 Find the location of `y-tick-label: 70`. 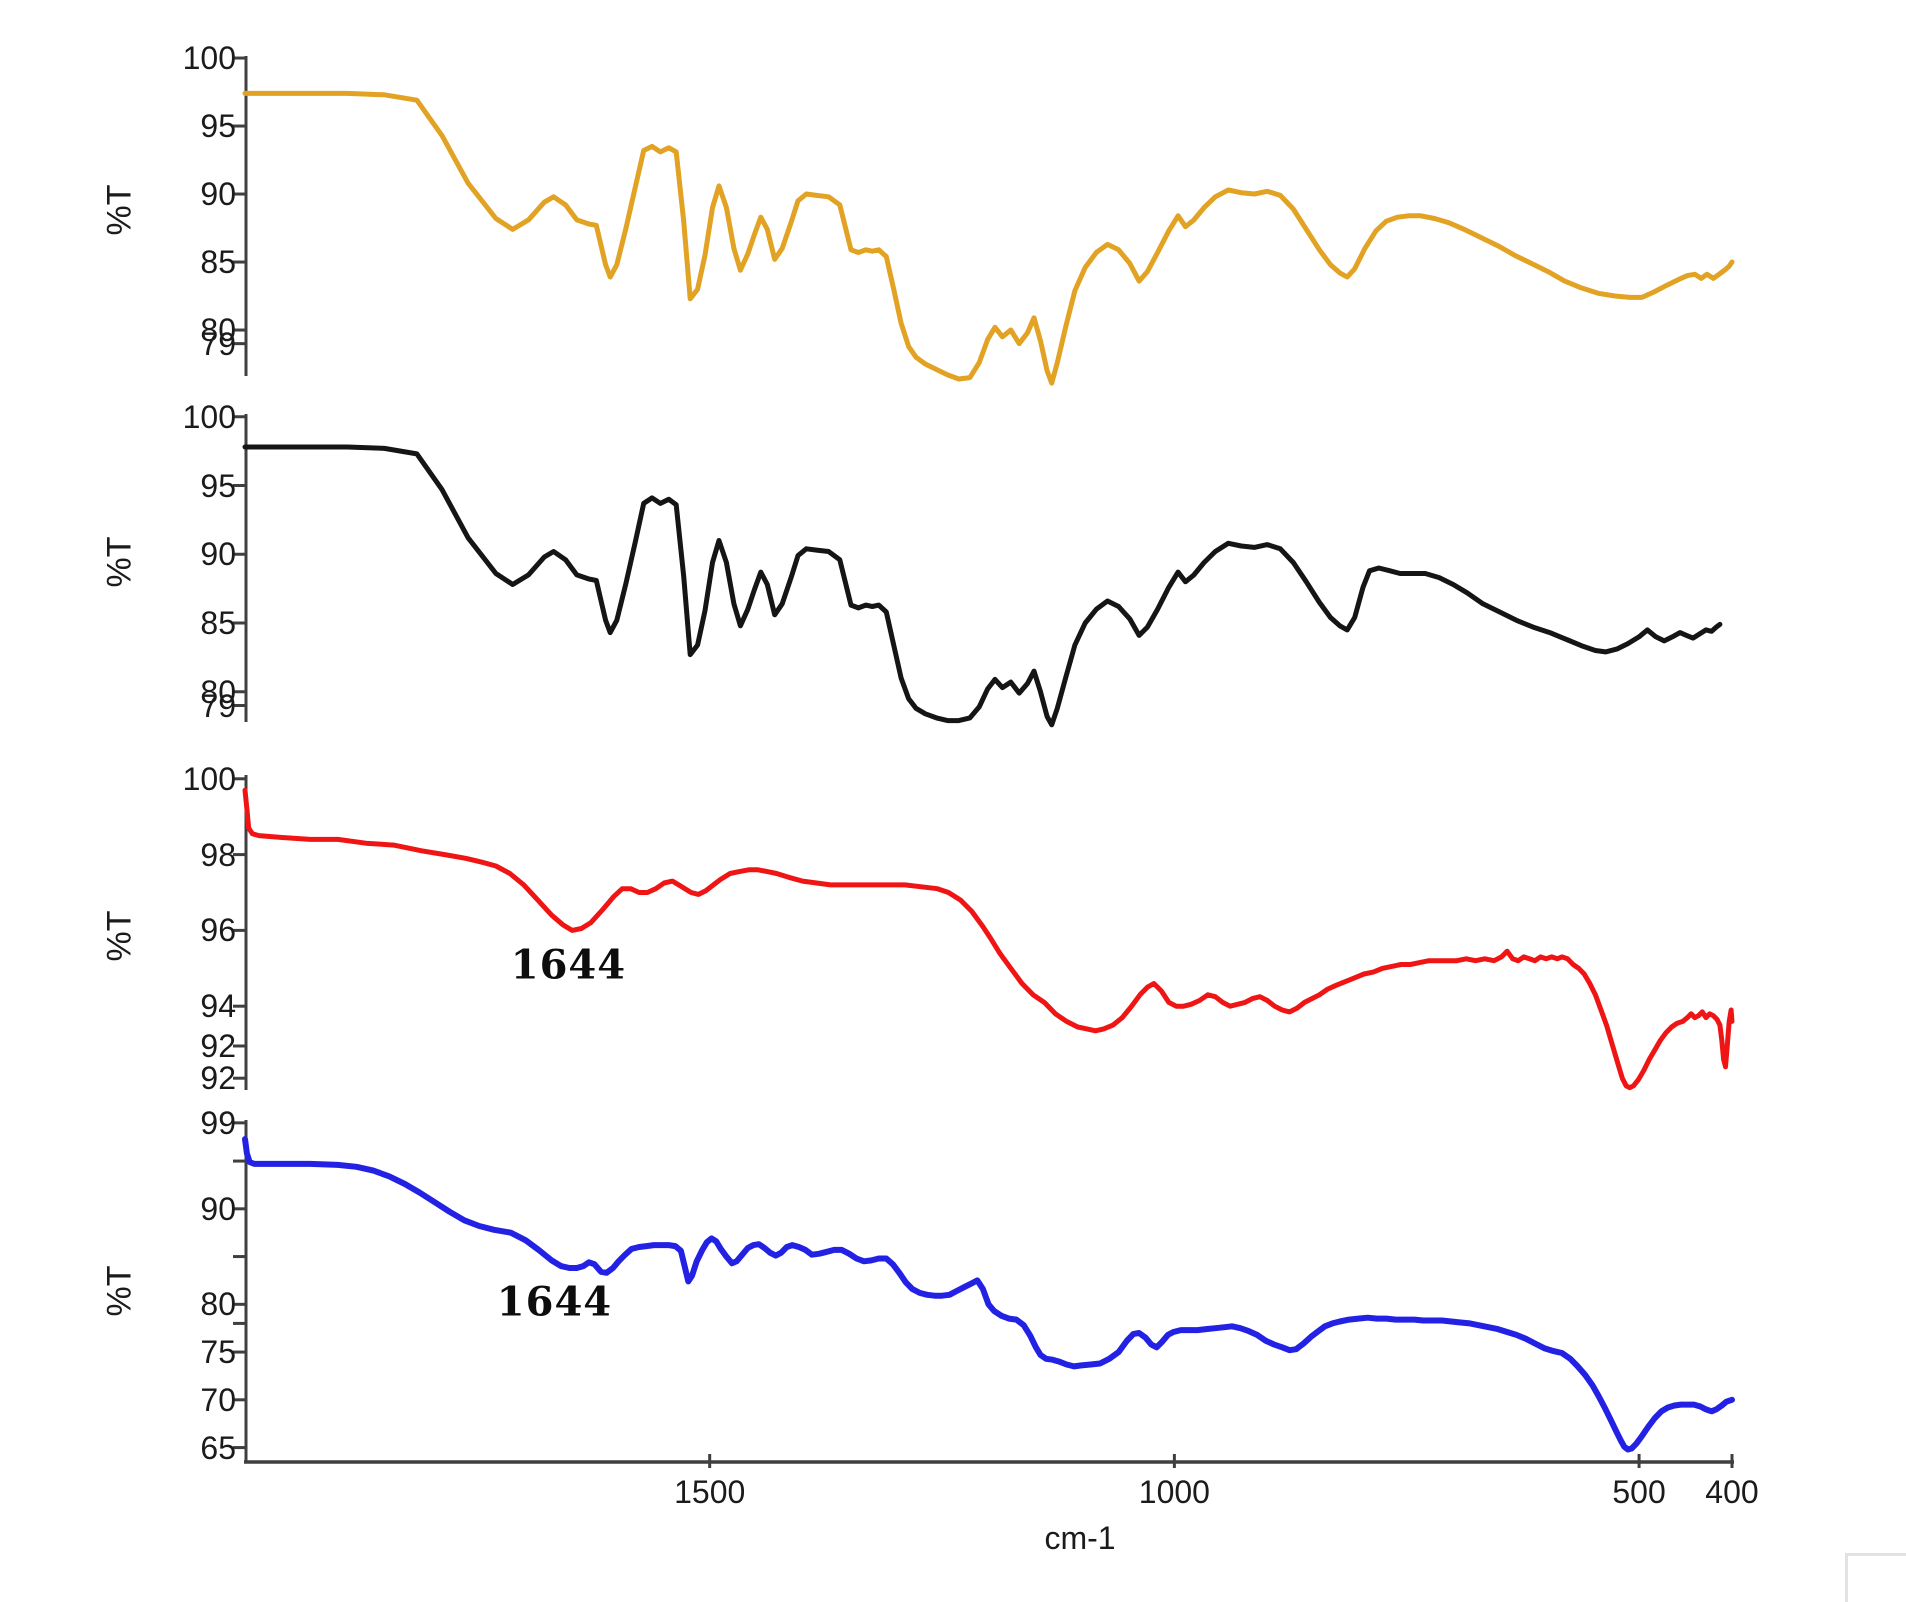

y-tick-label: 70 is located at coordinates (218, 1399).